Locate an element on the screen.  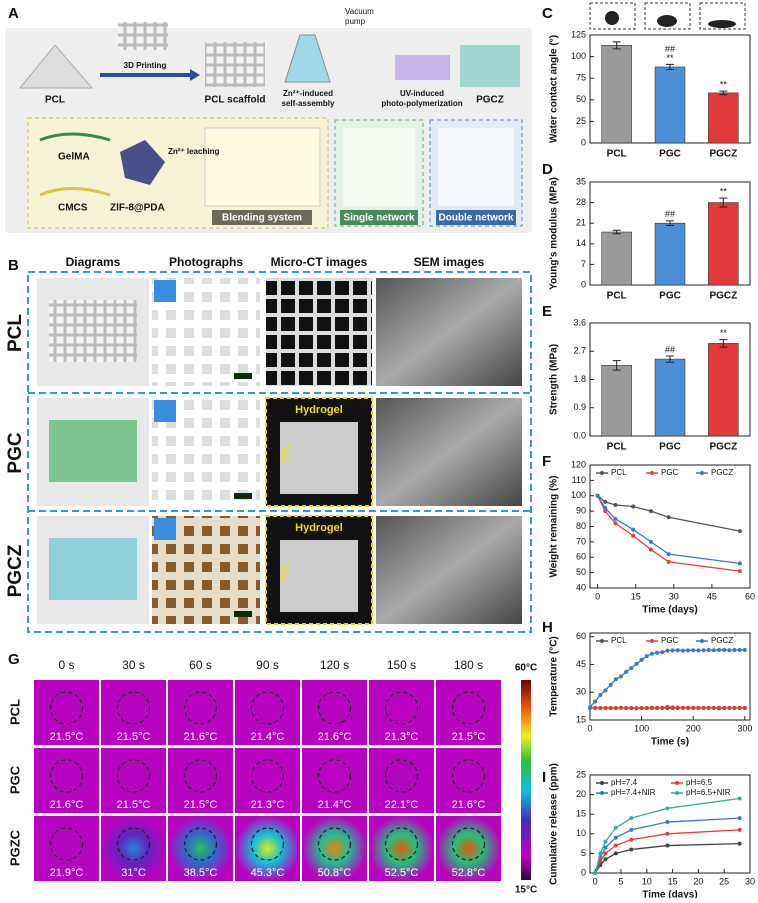
legend-label: PGC is located at coordinates (670, 640).